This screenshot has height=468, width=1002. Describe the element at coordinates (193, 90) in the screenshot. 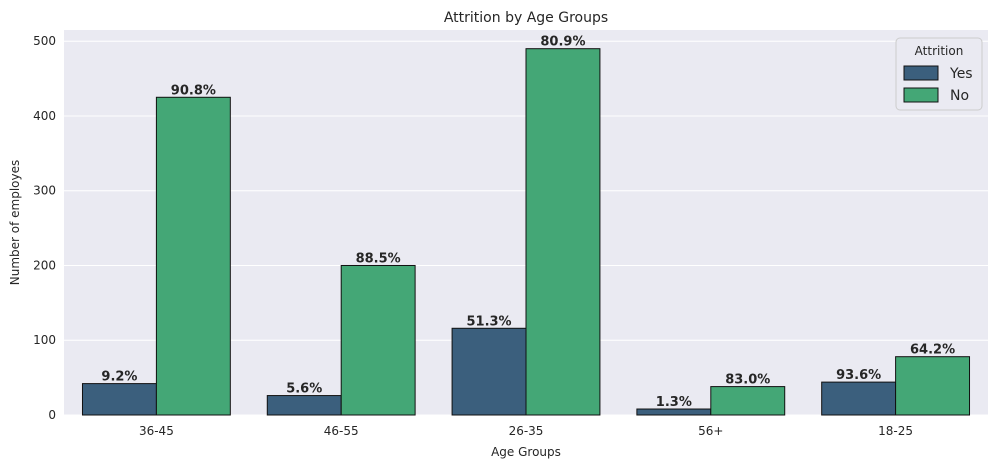

I see `bar-label-no-36-45: 90.8%` at that location.